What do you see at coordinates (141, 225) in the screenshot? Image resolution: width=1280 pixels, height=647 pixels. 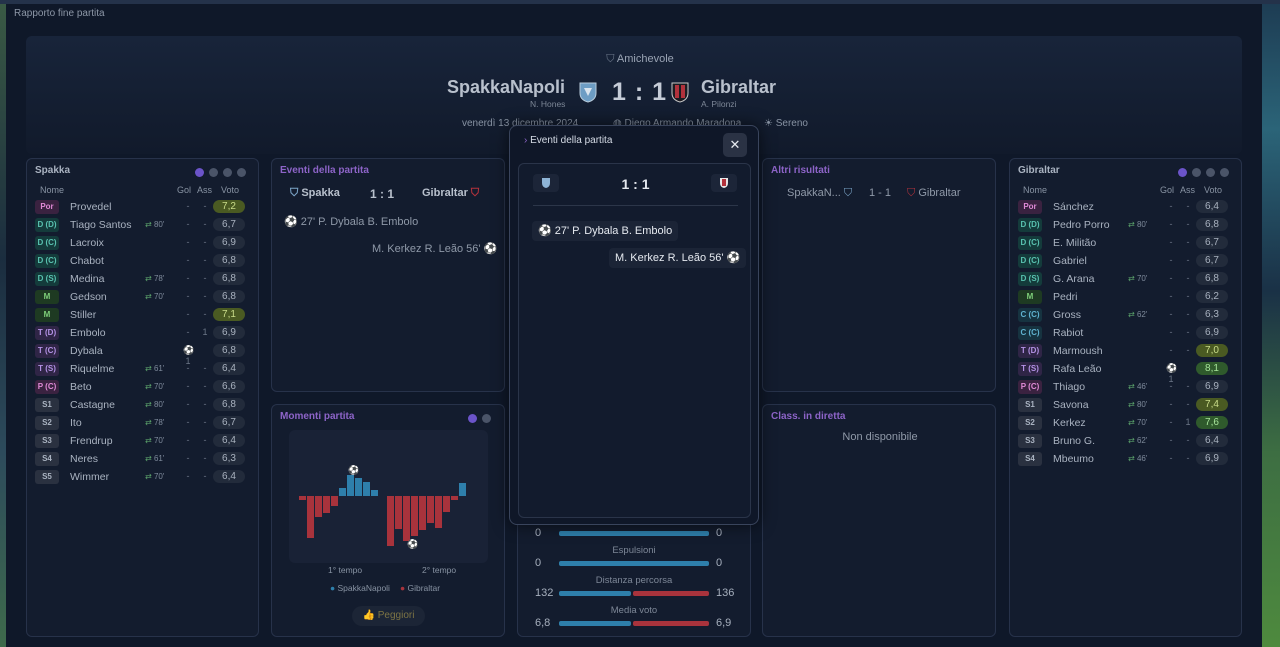 I see `player-row: D (D) Tiago Santos ⇄ 80' - - 6,7` at bounding box center [141, 225].